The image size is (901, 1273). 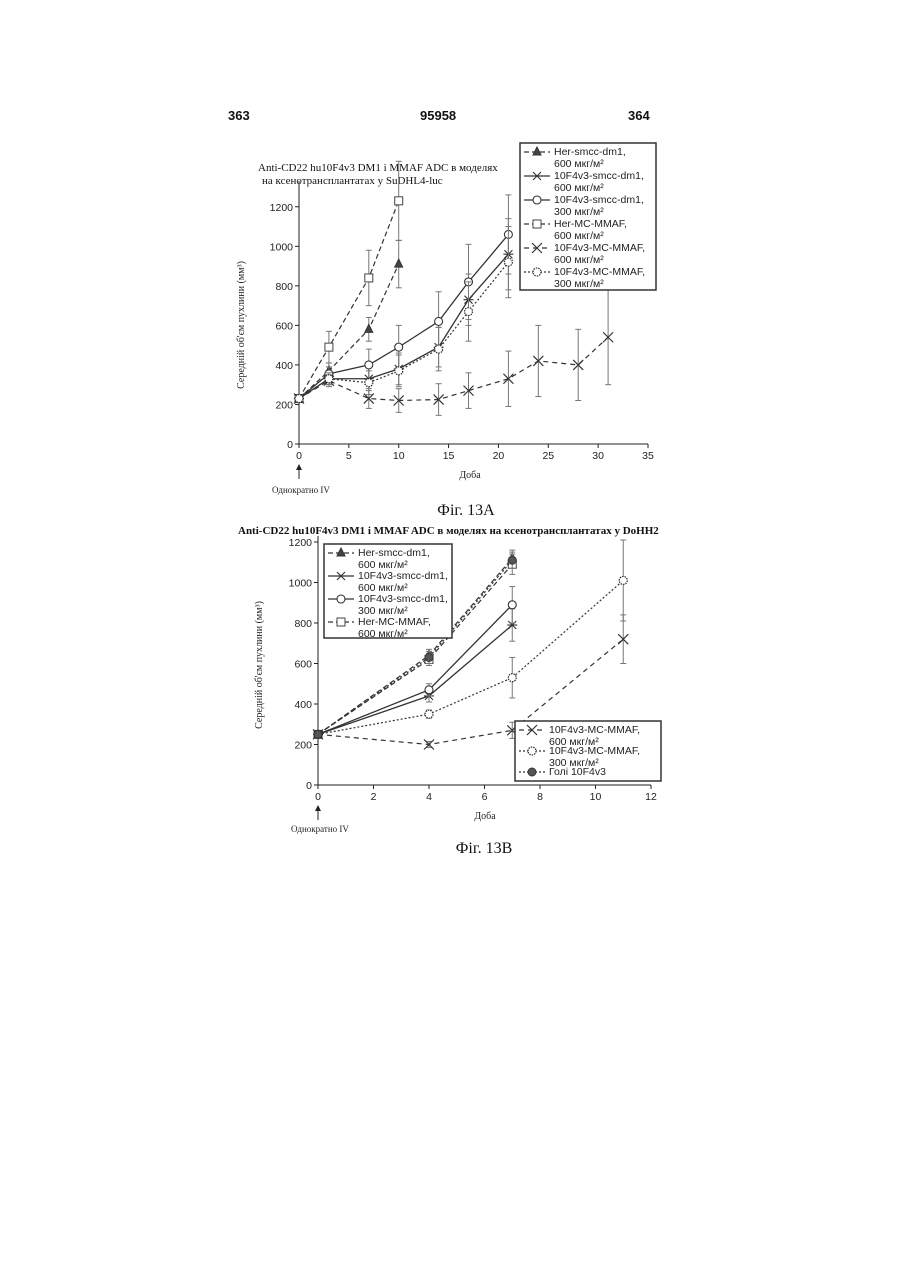 I want to click on fig-a-x-tick-label: 10, so click(x=399, y=456).